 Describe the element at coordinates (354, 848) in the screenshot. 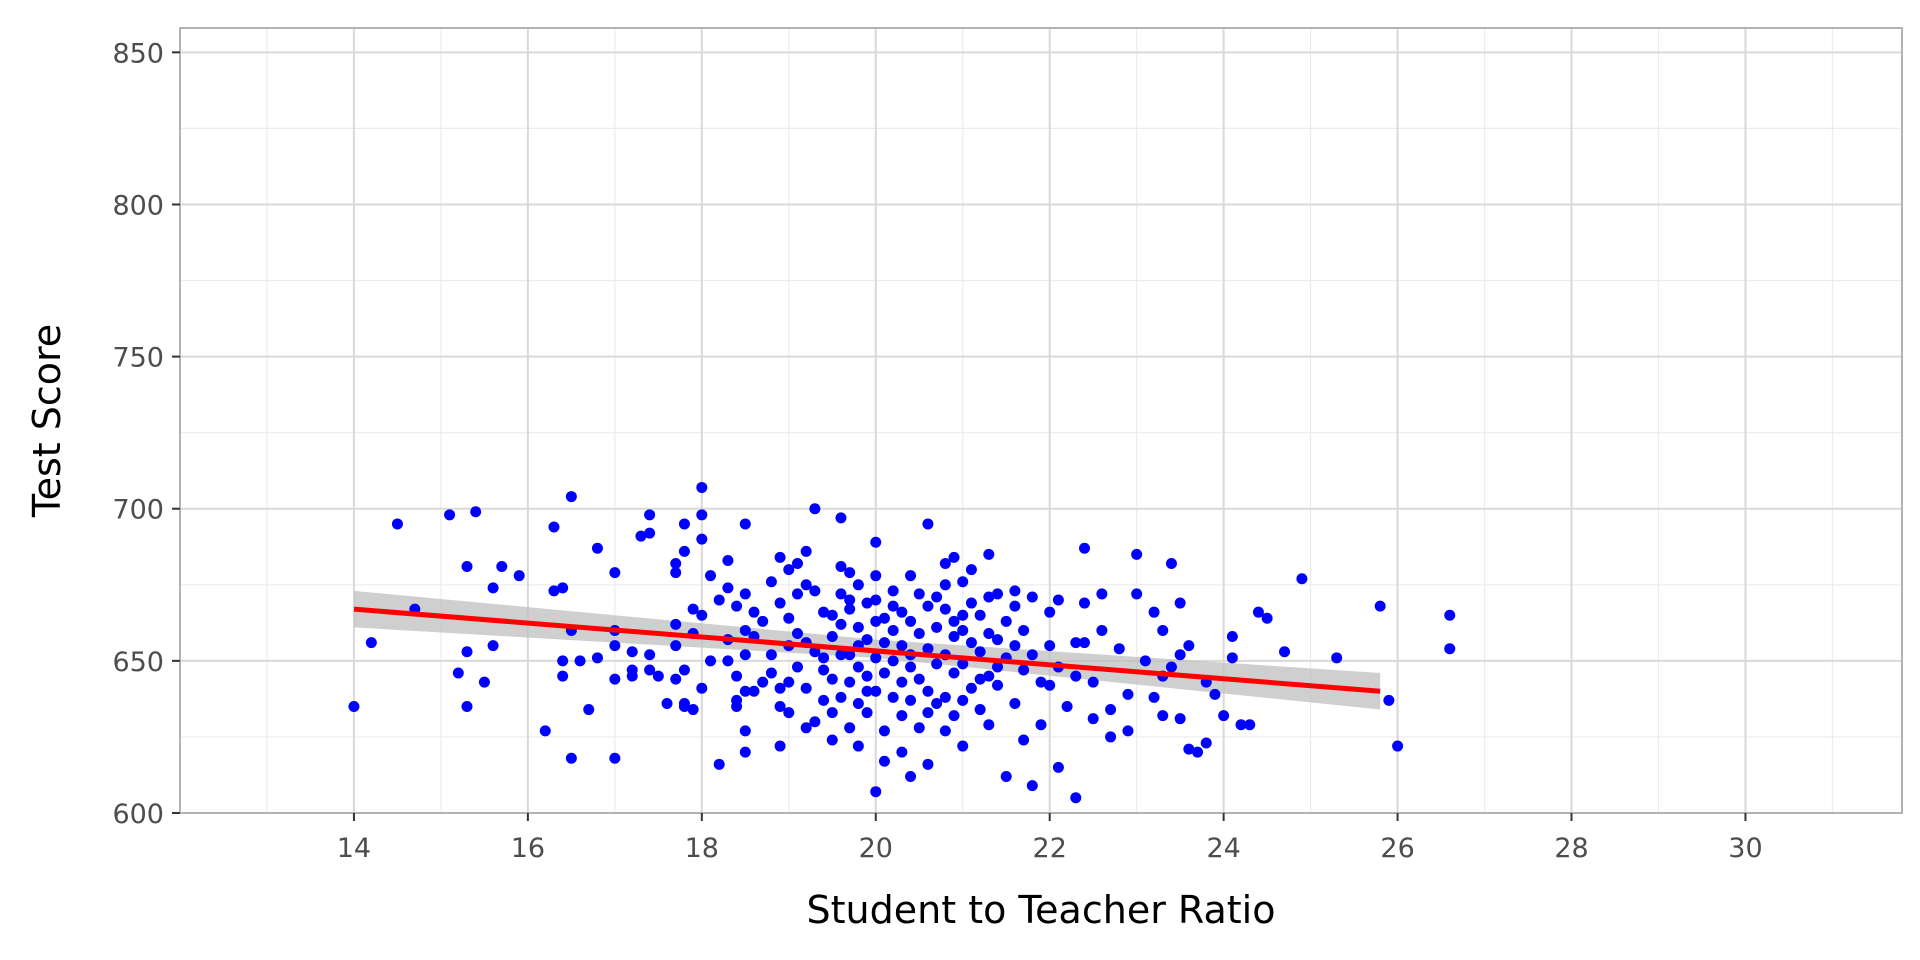

I see `x-tick-label: 14` at that location.